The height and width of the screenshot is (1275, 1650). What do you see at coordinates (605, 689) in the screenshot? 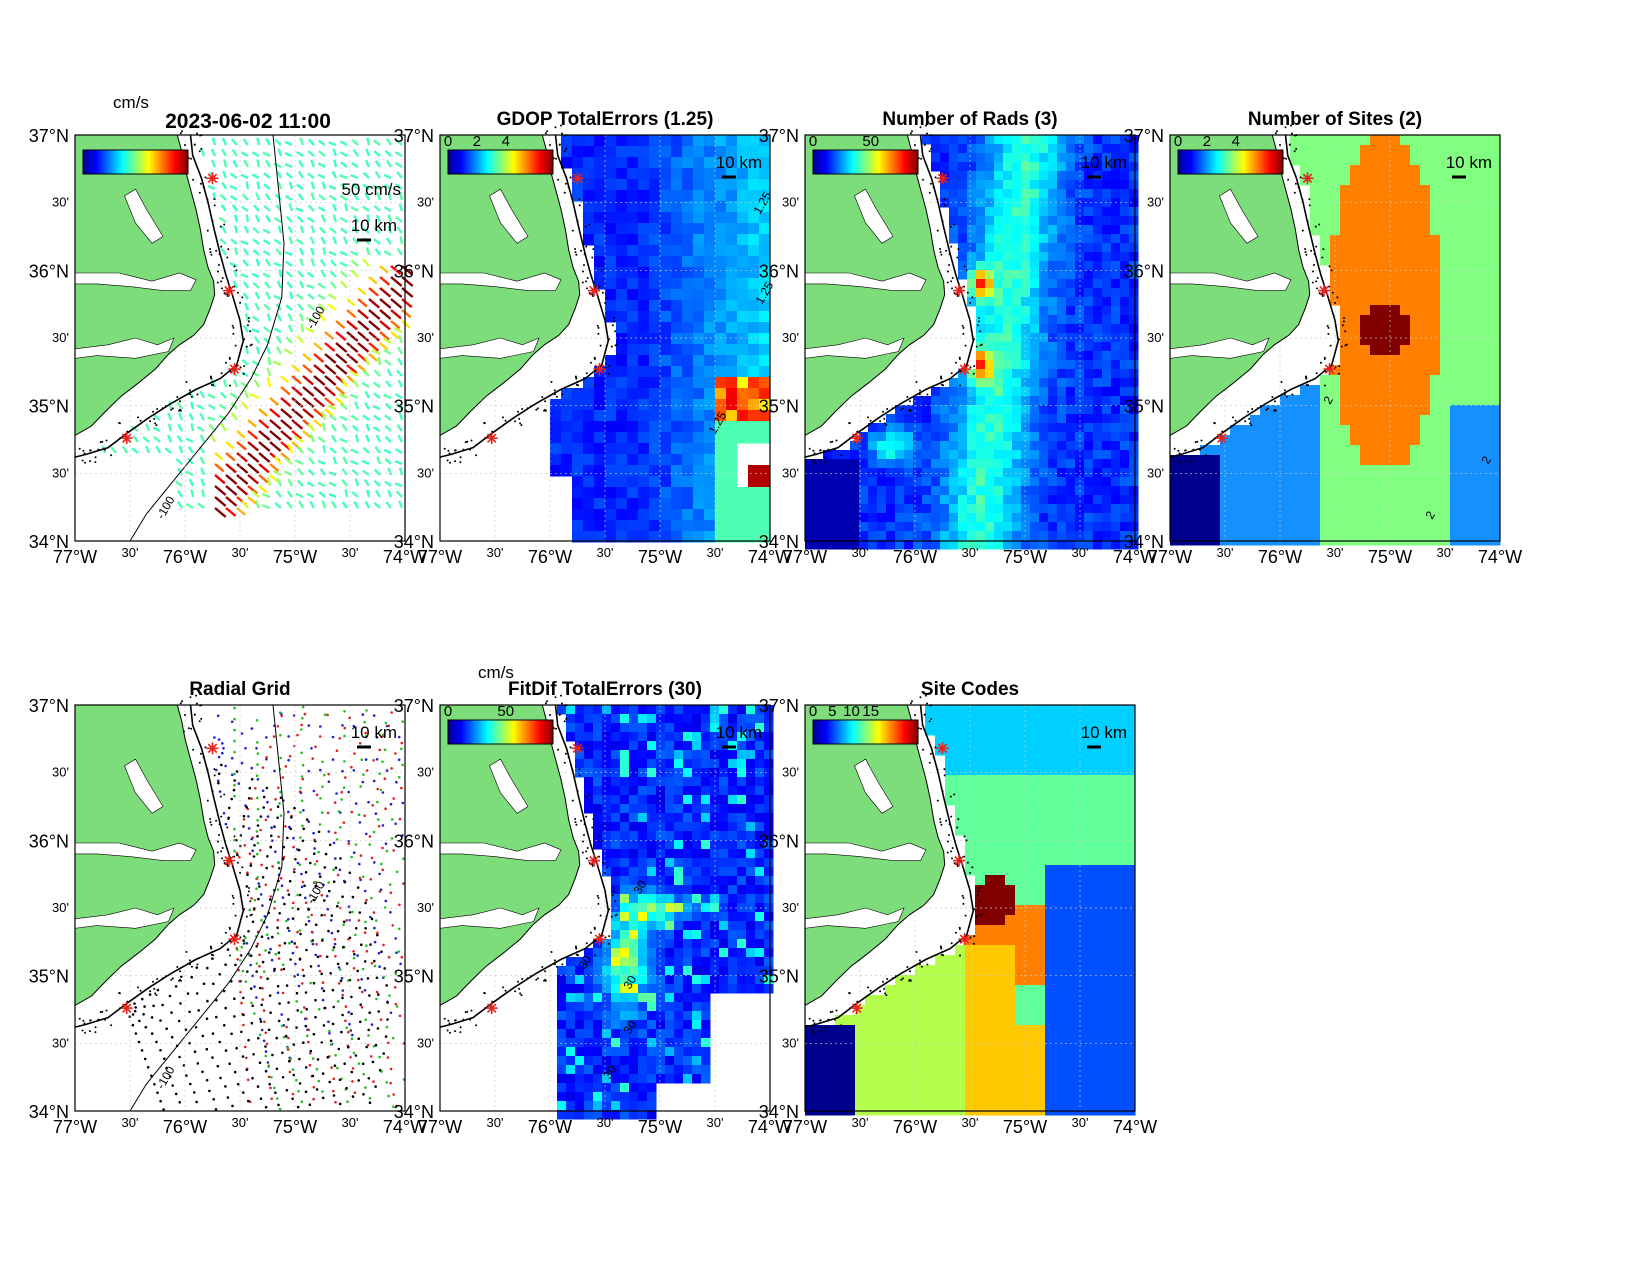
I see `panel-title: FitDif TotalErrors (30)` at bounding box center [605, 689].